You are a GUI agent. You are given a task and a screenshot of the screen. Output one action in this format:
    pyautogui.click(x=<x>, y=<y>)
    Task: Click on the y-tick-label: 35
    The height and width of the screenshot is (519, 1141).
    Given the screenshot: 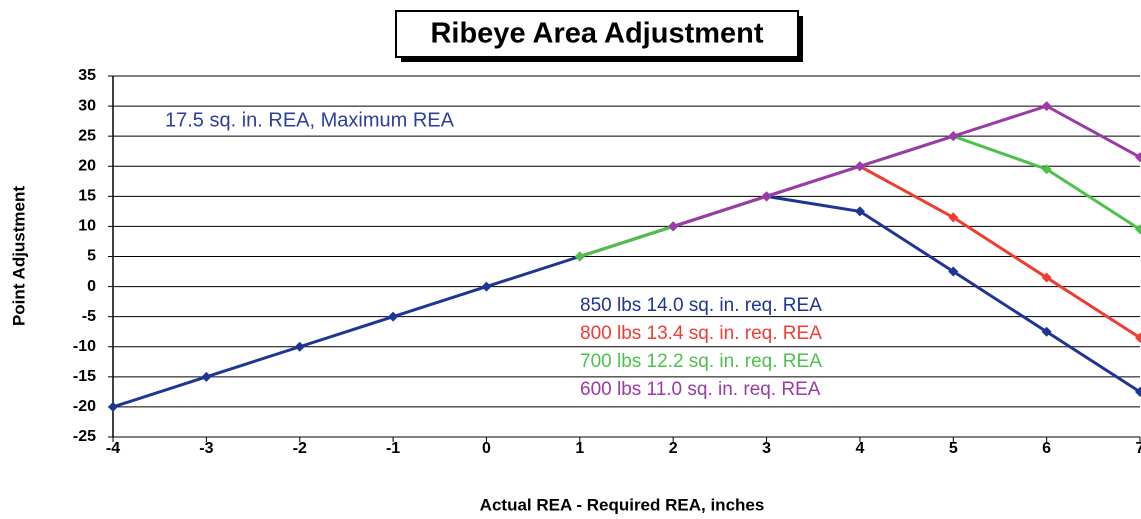 What is the action you would take?
    pyautogui.click(x=87, y=75)
    